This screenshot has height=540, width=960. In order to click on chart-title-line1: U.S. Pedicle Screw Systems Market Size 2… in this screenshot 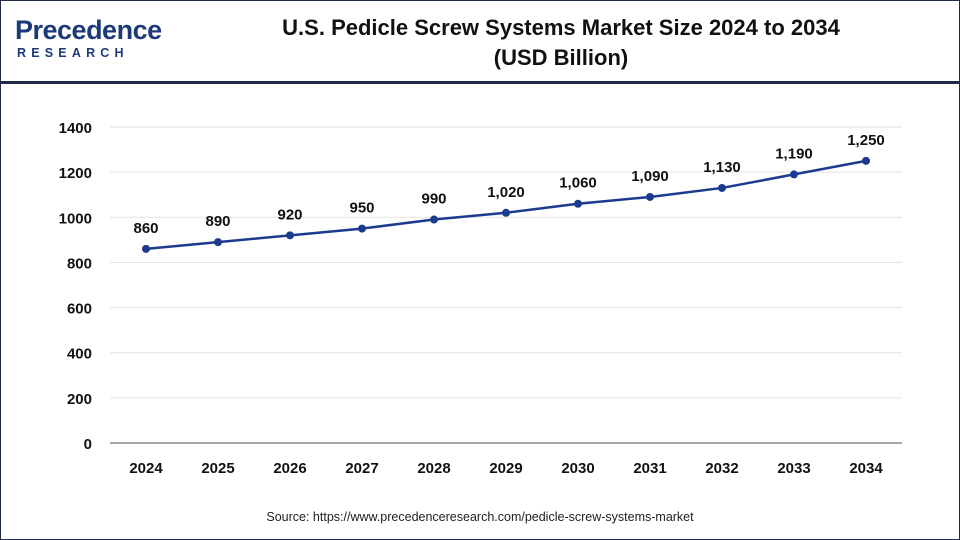, I will do `click(561, 27)`.